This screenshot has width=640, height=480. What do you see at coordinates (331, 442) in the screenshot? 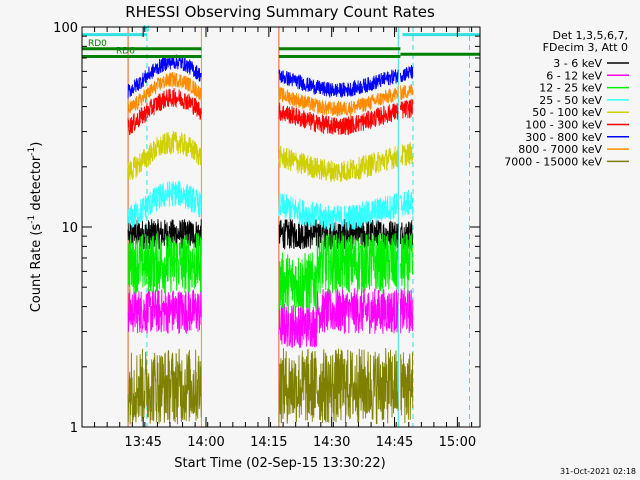
I see `x-tick-label: 14:30` at bounding box center [331, 442].